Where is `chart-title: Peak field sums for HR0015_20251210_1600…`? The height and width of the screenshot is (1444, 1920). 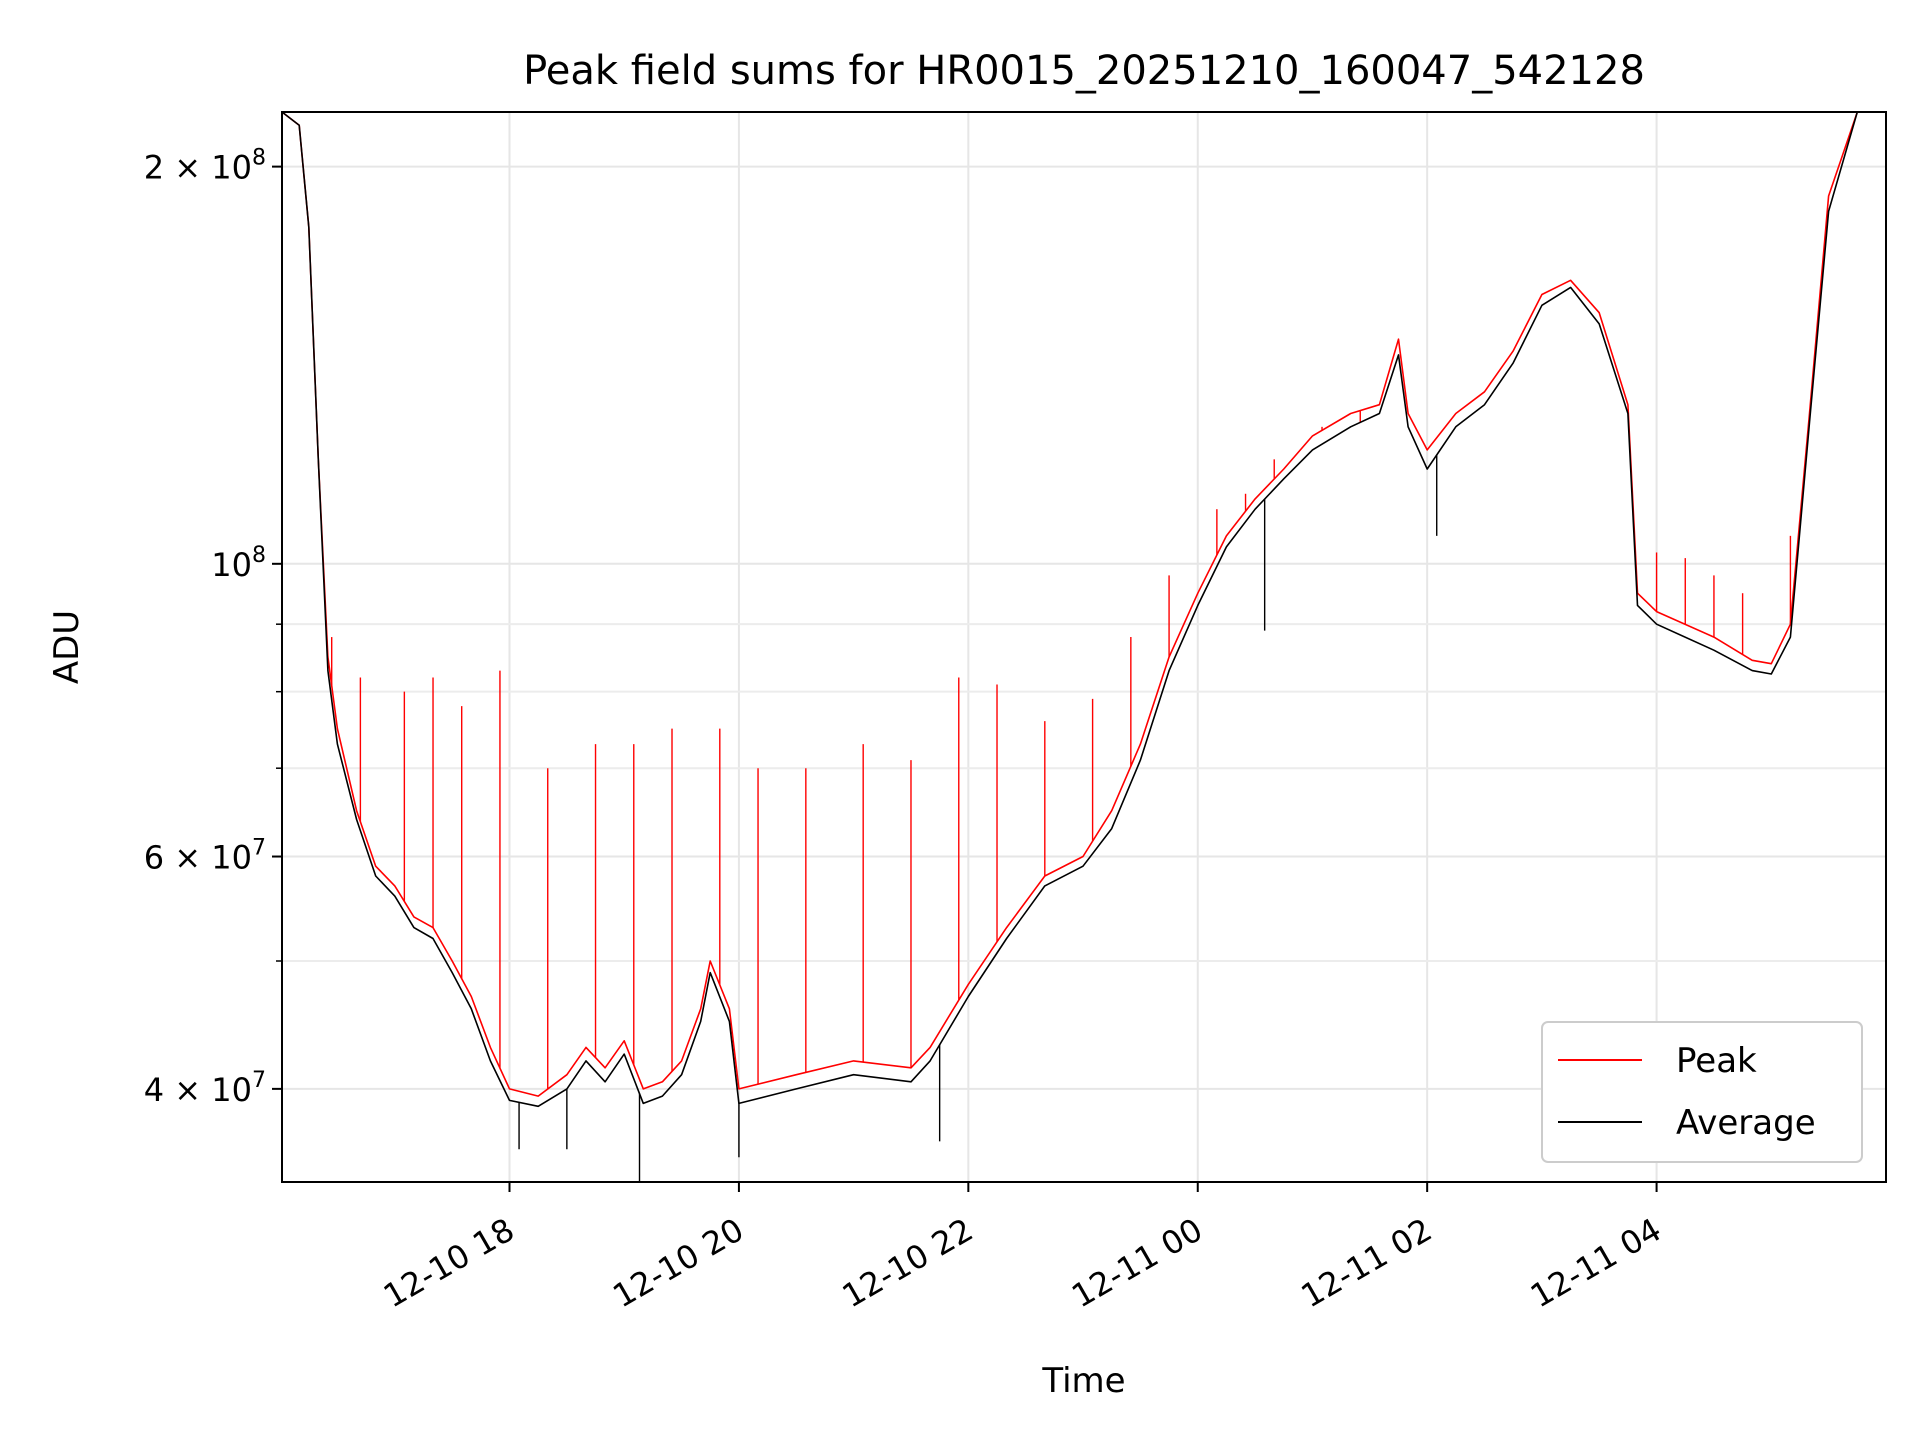 chart-title: Peak field sums for HR0015_20251210_1600… is located at coordinates (1084, 71).